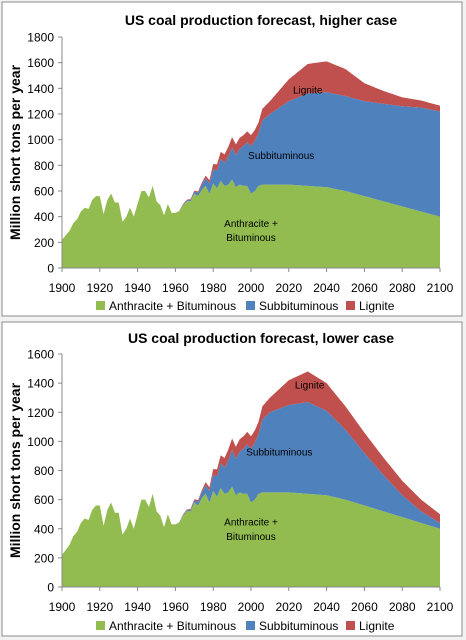  I want to click on y-tick-label: 1800, so click(40, 38).